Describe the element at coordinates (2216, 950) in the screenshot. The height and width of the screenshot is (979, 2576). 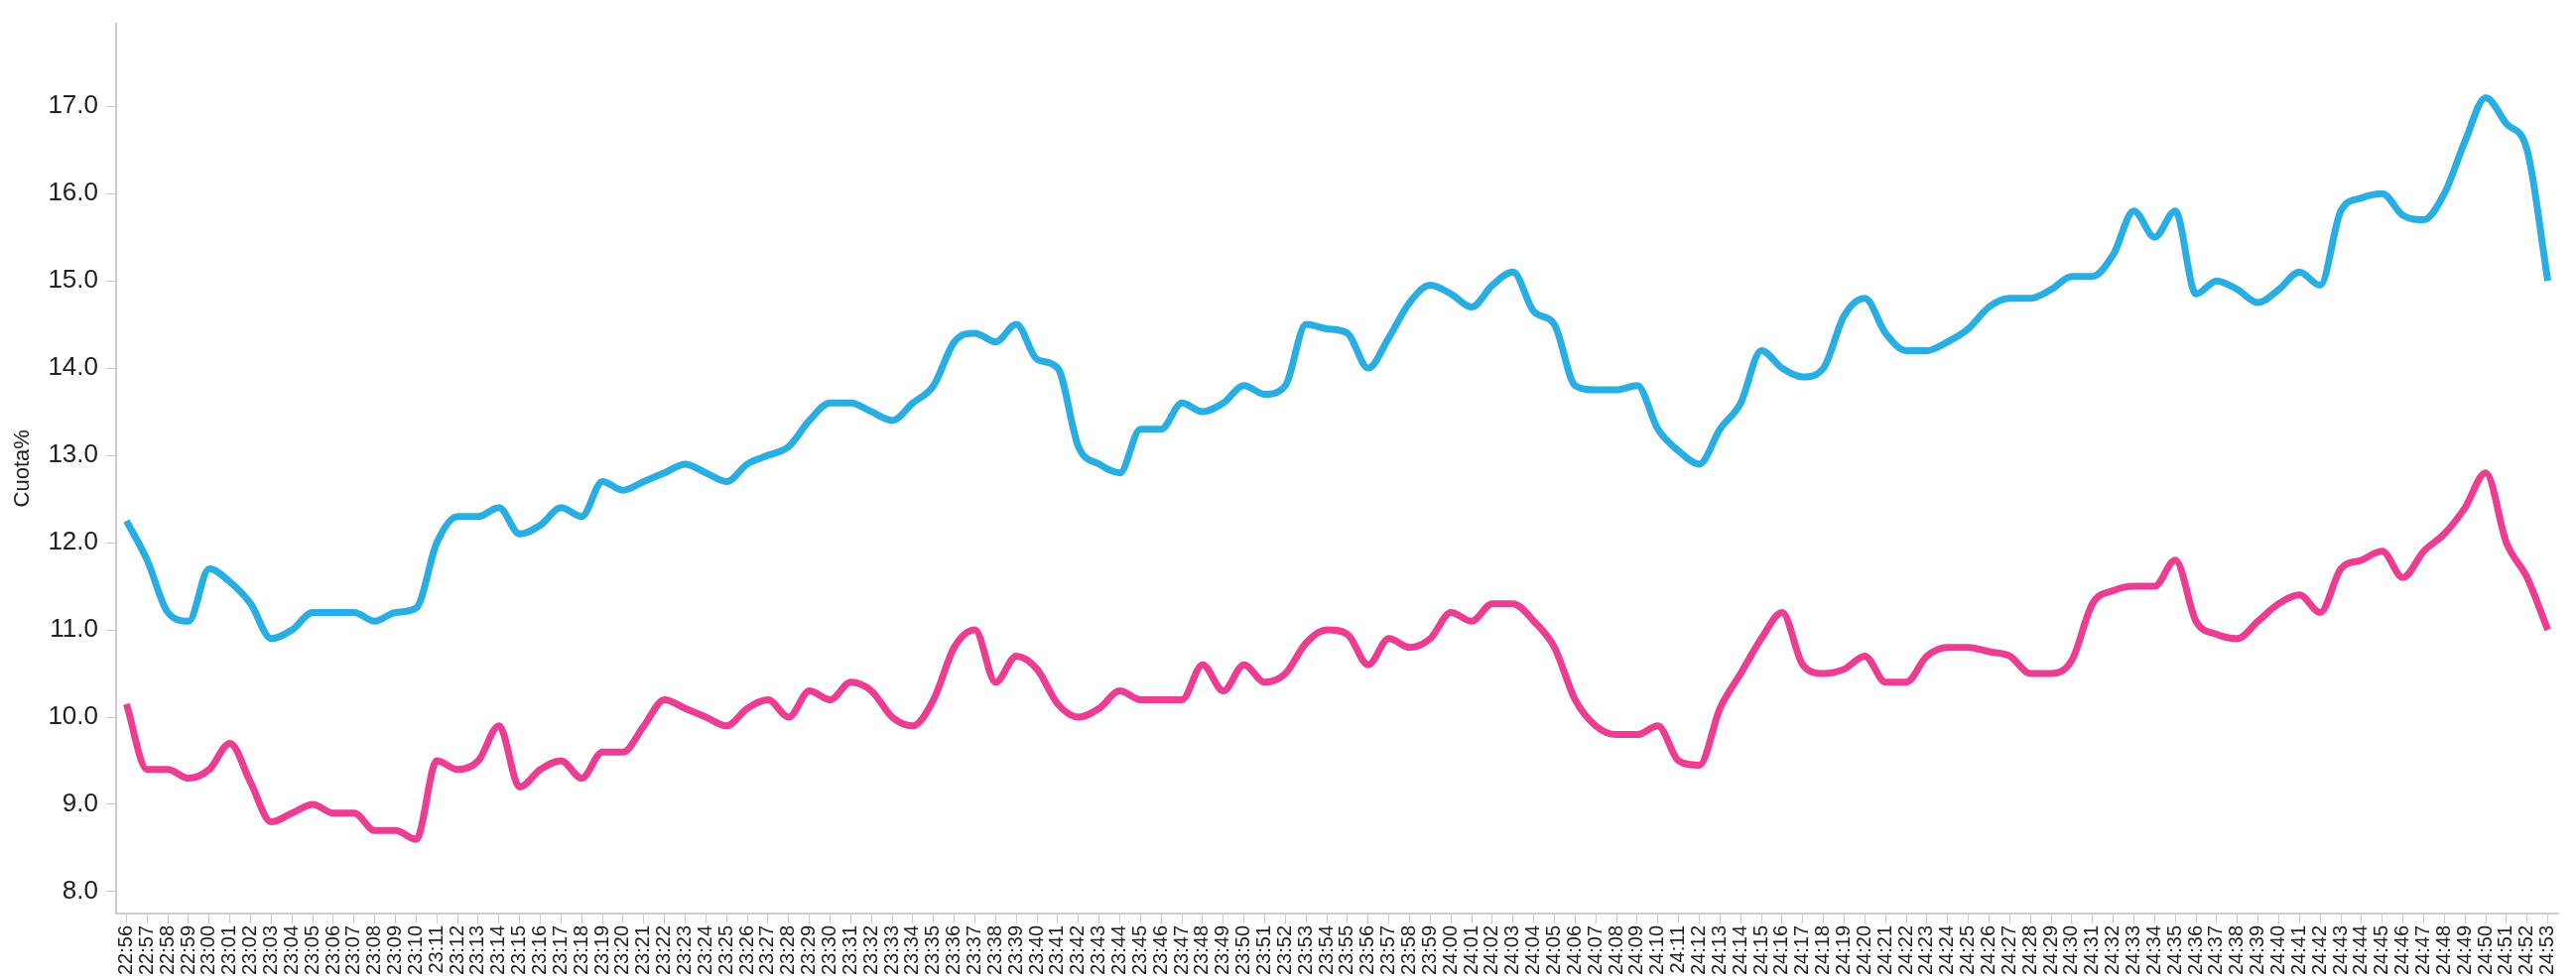
I see `x-tick-label: 24:37` at that location.